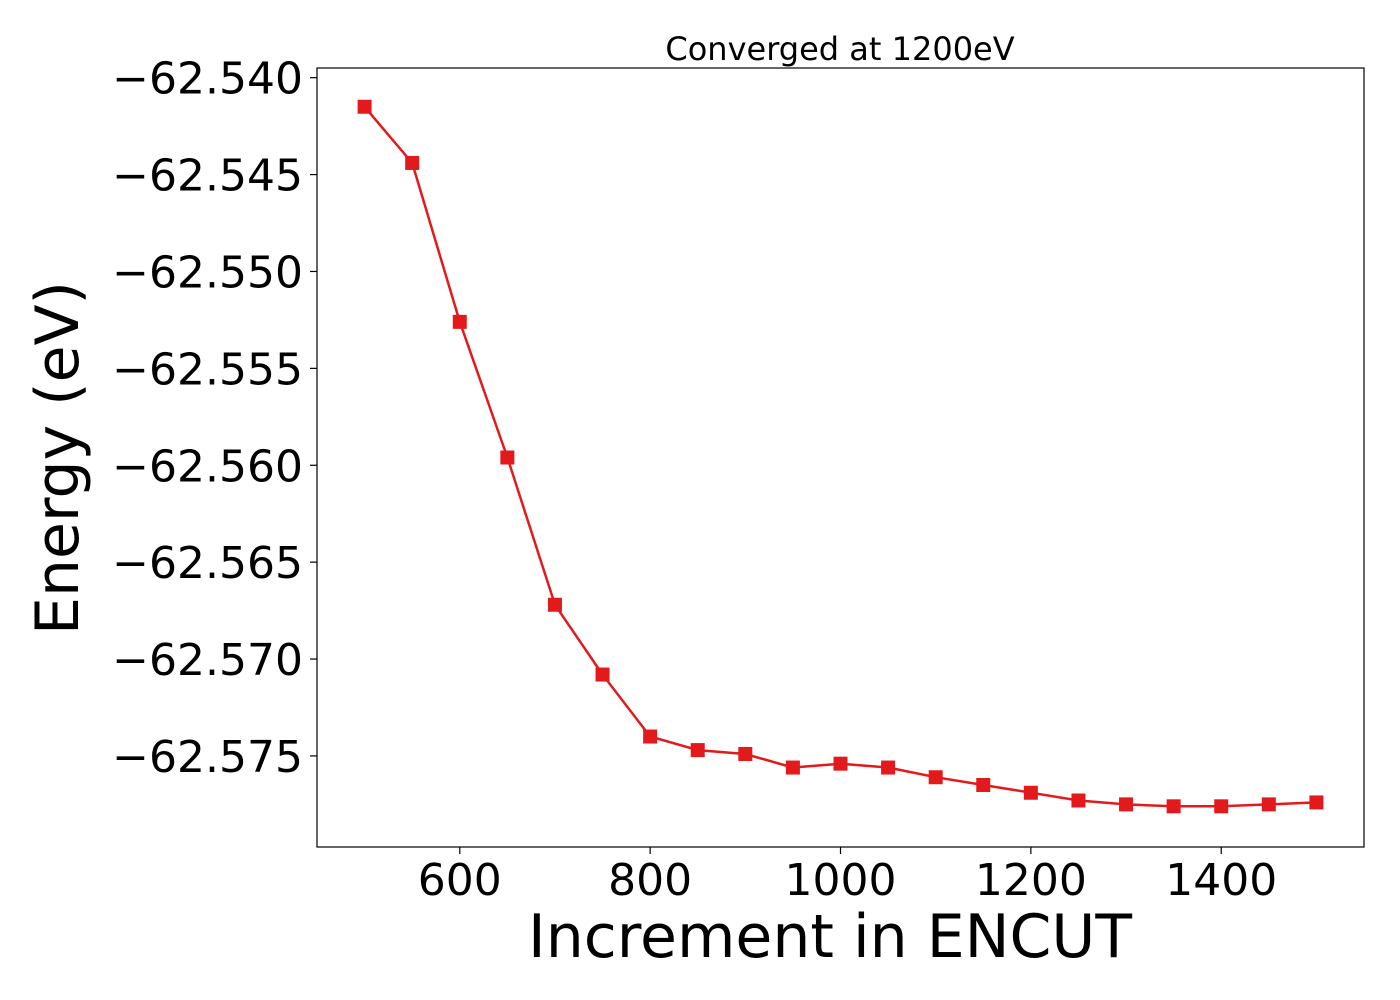 Image resolution: width=1400 pixels, height=1000 pixels. I want to click on y-tick-label: −62.540, so click(207, 79).